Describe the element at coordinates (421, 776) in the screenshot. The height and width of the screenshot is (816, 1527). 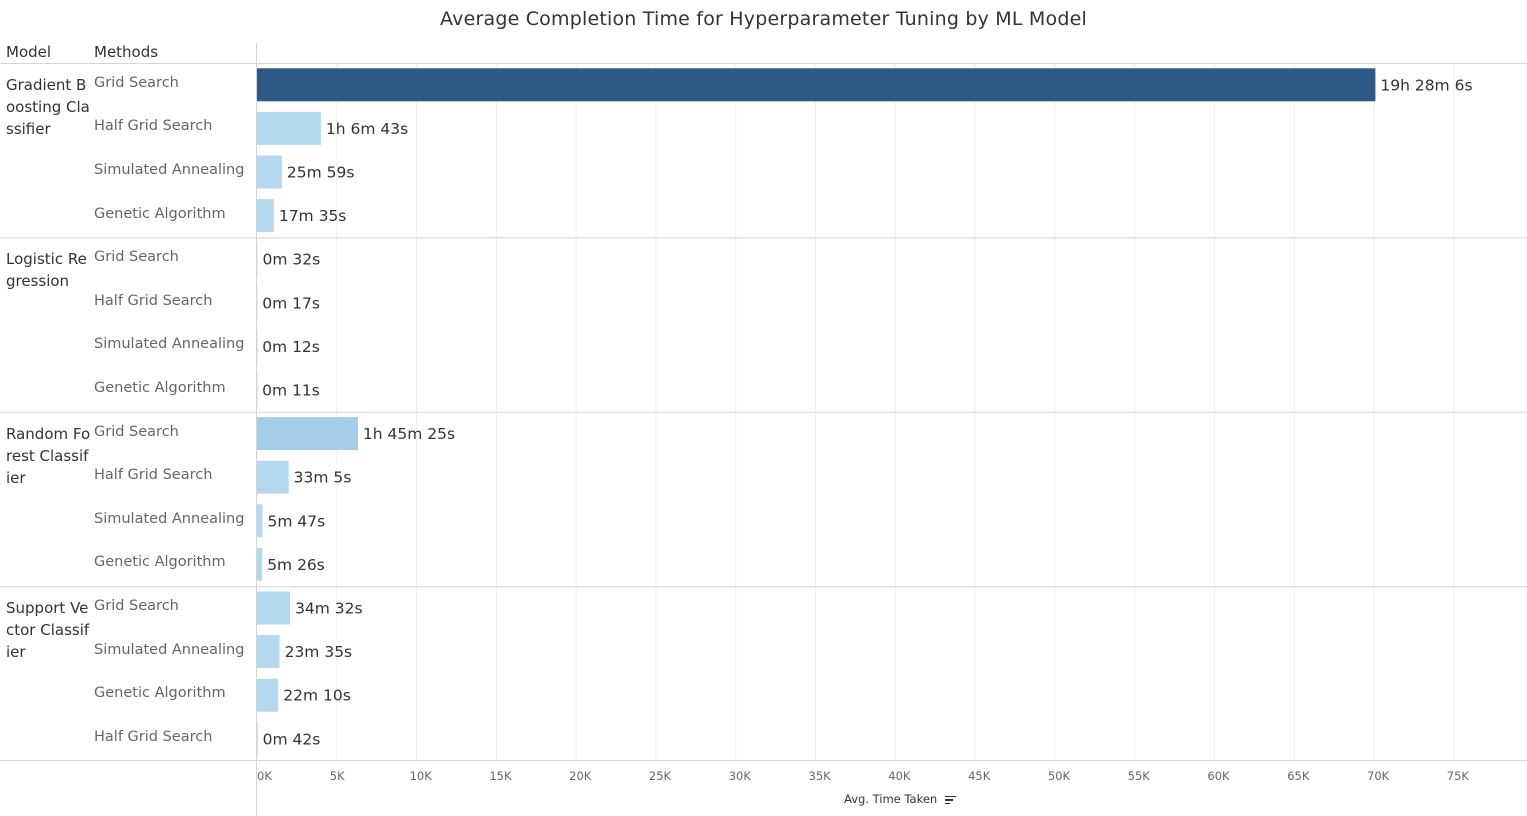
I see `x-tick-label: 10K` at that location.